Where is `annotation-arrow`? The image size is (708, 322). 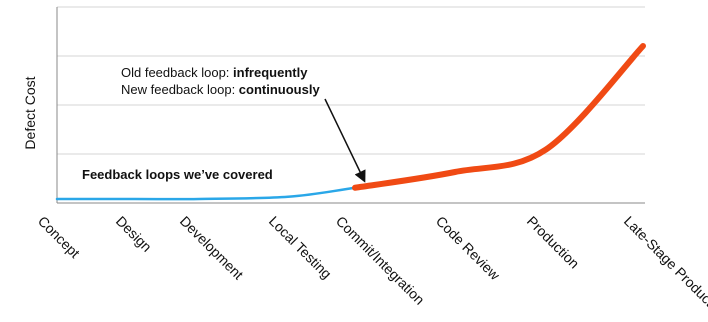
annotation-arrow is located at coordinates (345, 140).